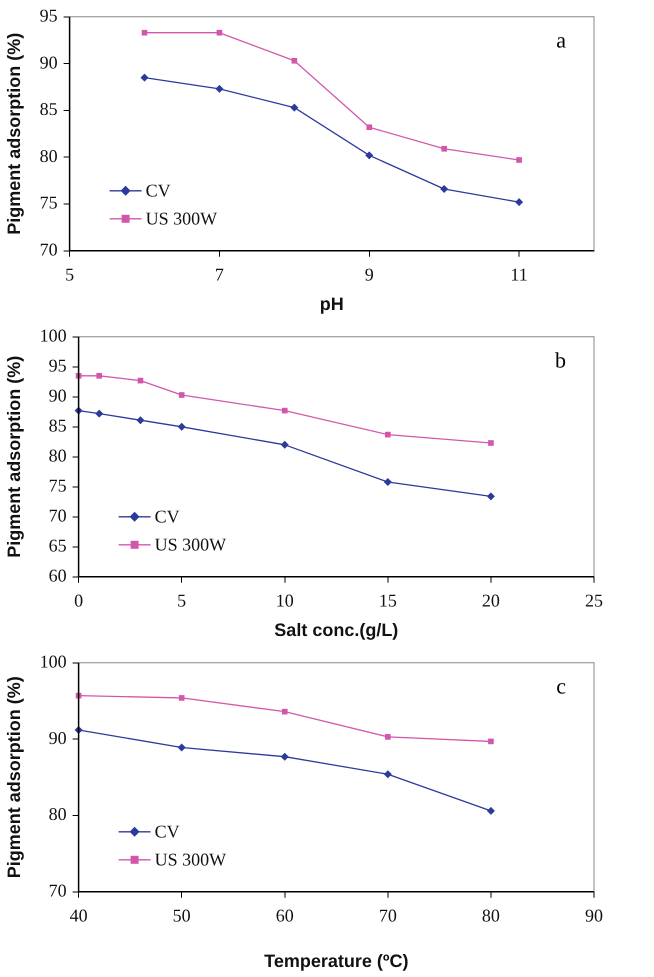  What do you see at coordinates (336, 961) in the screenshot?
I see `x-axis-title: Temperature (ºC)` at bounding box center [336, 961].